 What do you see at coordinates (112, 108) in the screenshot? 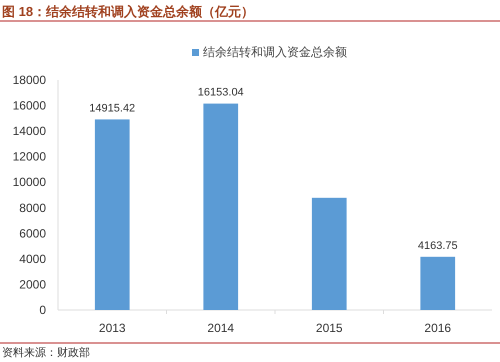
I see `data-label: 14915.42` at bounding box center [112, 108].